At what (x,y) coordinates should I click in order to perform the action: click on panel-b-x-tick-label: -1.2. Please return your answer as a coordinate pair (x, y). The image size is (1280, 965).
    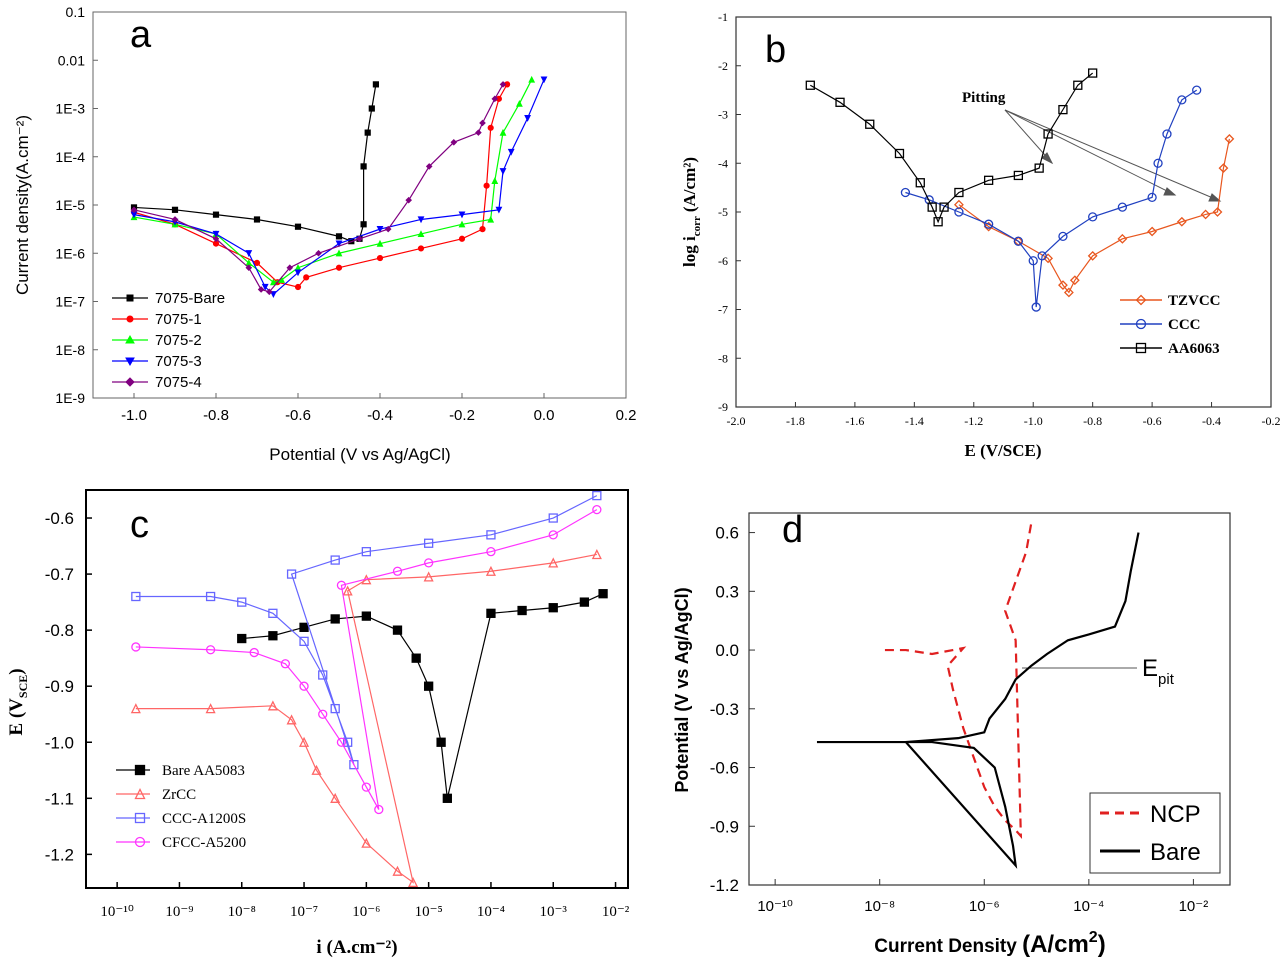
    Looking at the image, I should click on (973, 421).